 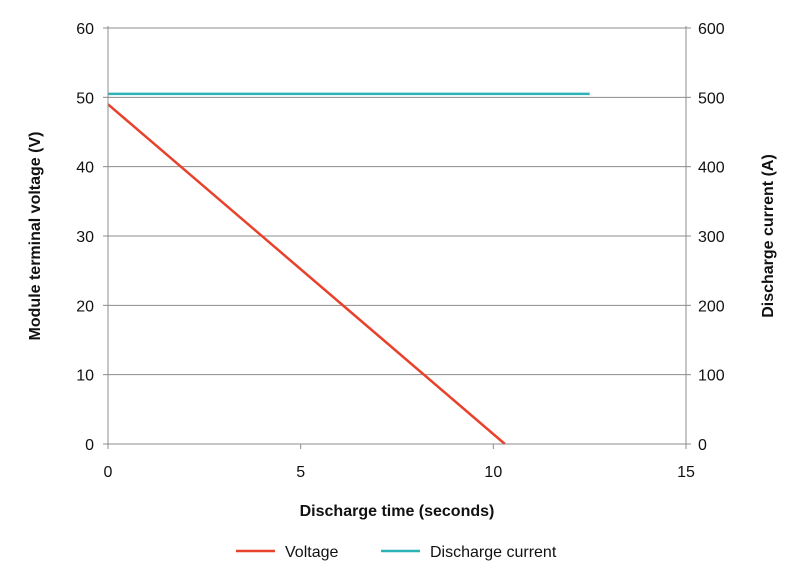 I want to click on right-tick-label-100: 100, so click(x=711, y=376).